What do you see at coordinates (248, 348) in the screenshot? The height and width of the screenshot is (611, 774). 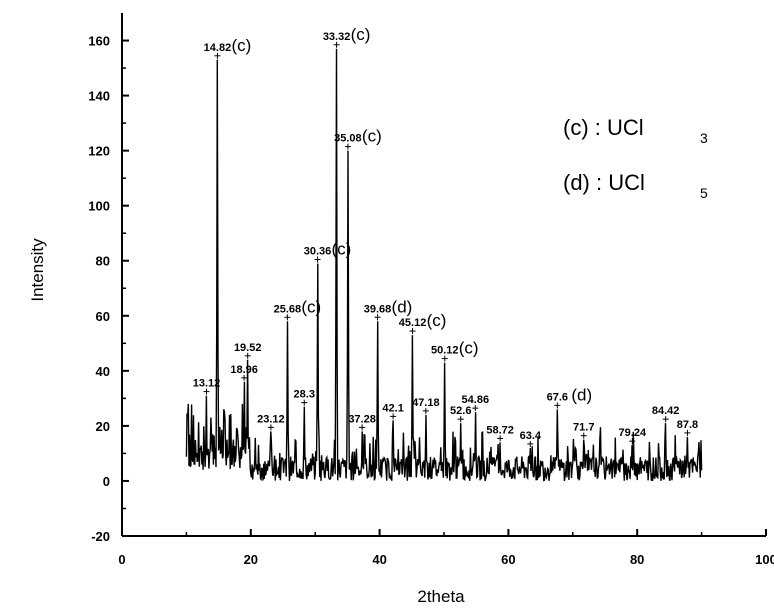 I see `peak-label: 19.52` at bounding box center [248, 348].